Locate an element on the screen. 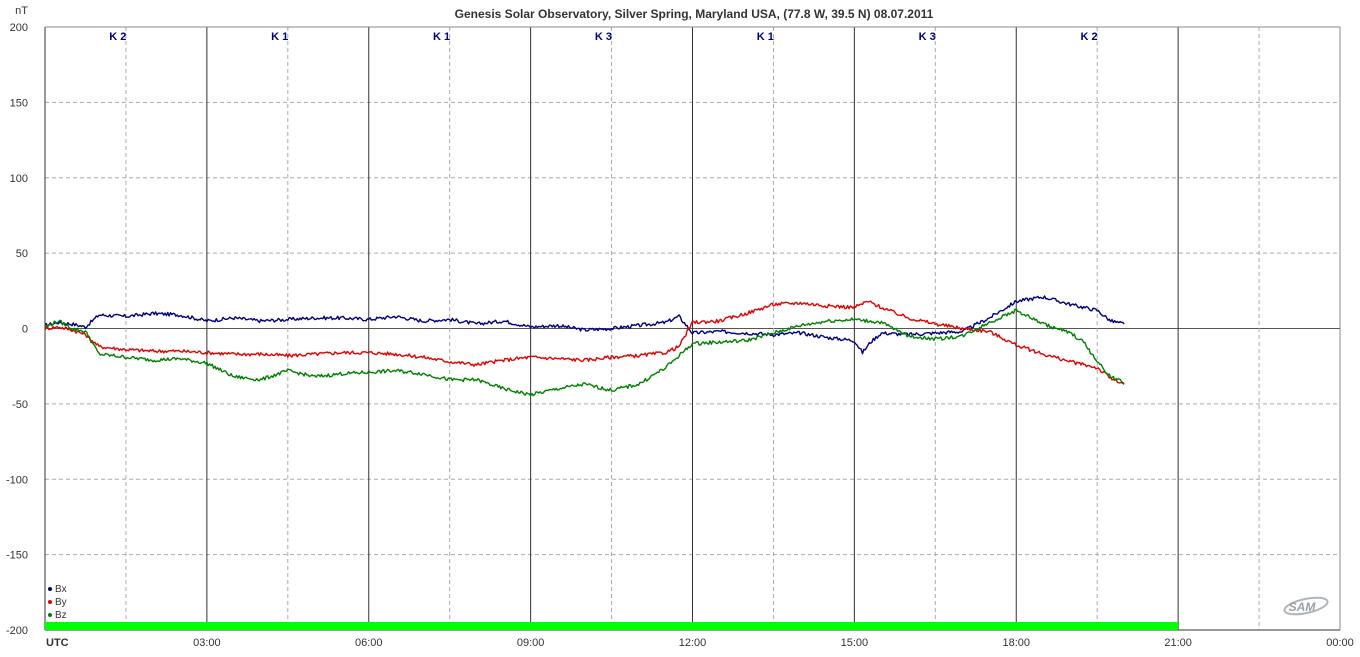  x-tick-label: 21:00 is located at coordinates (1178, 643).